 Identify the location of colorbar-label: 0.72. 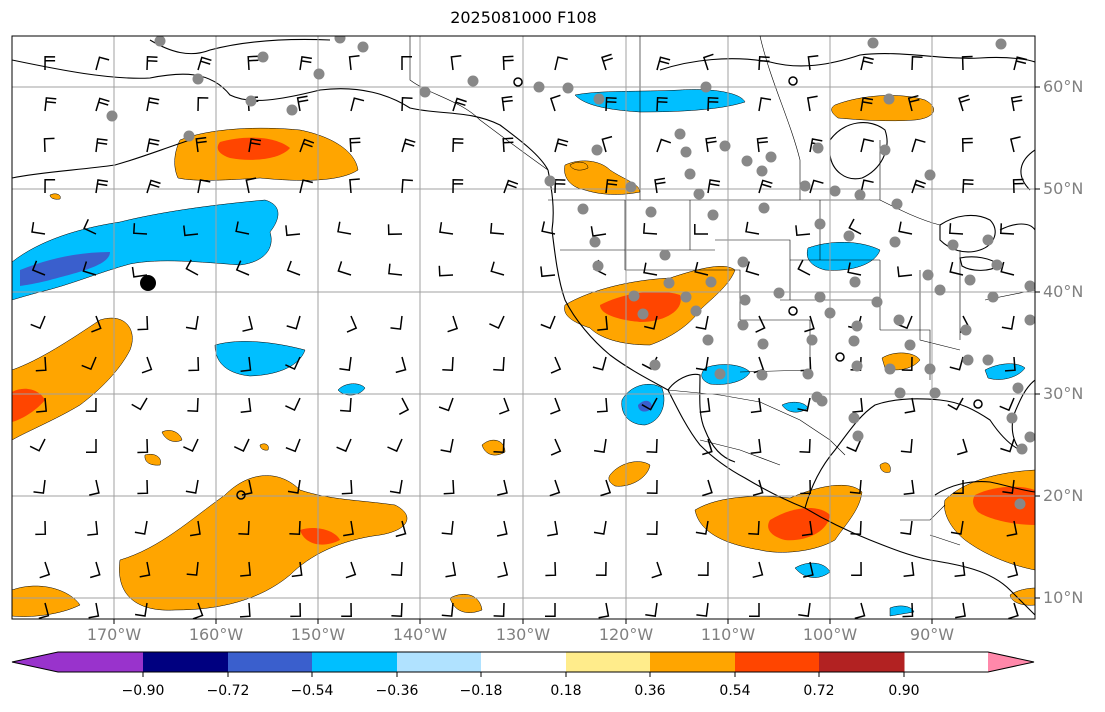
(819, 691).